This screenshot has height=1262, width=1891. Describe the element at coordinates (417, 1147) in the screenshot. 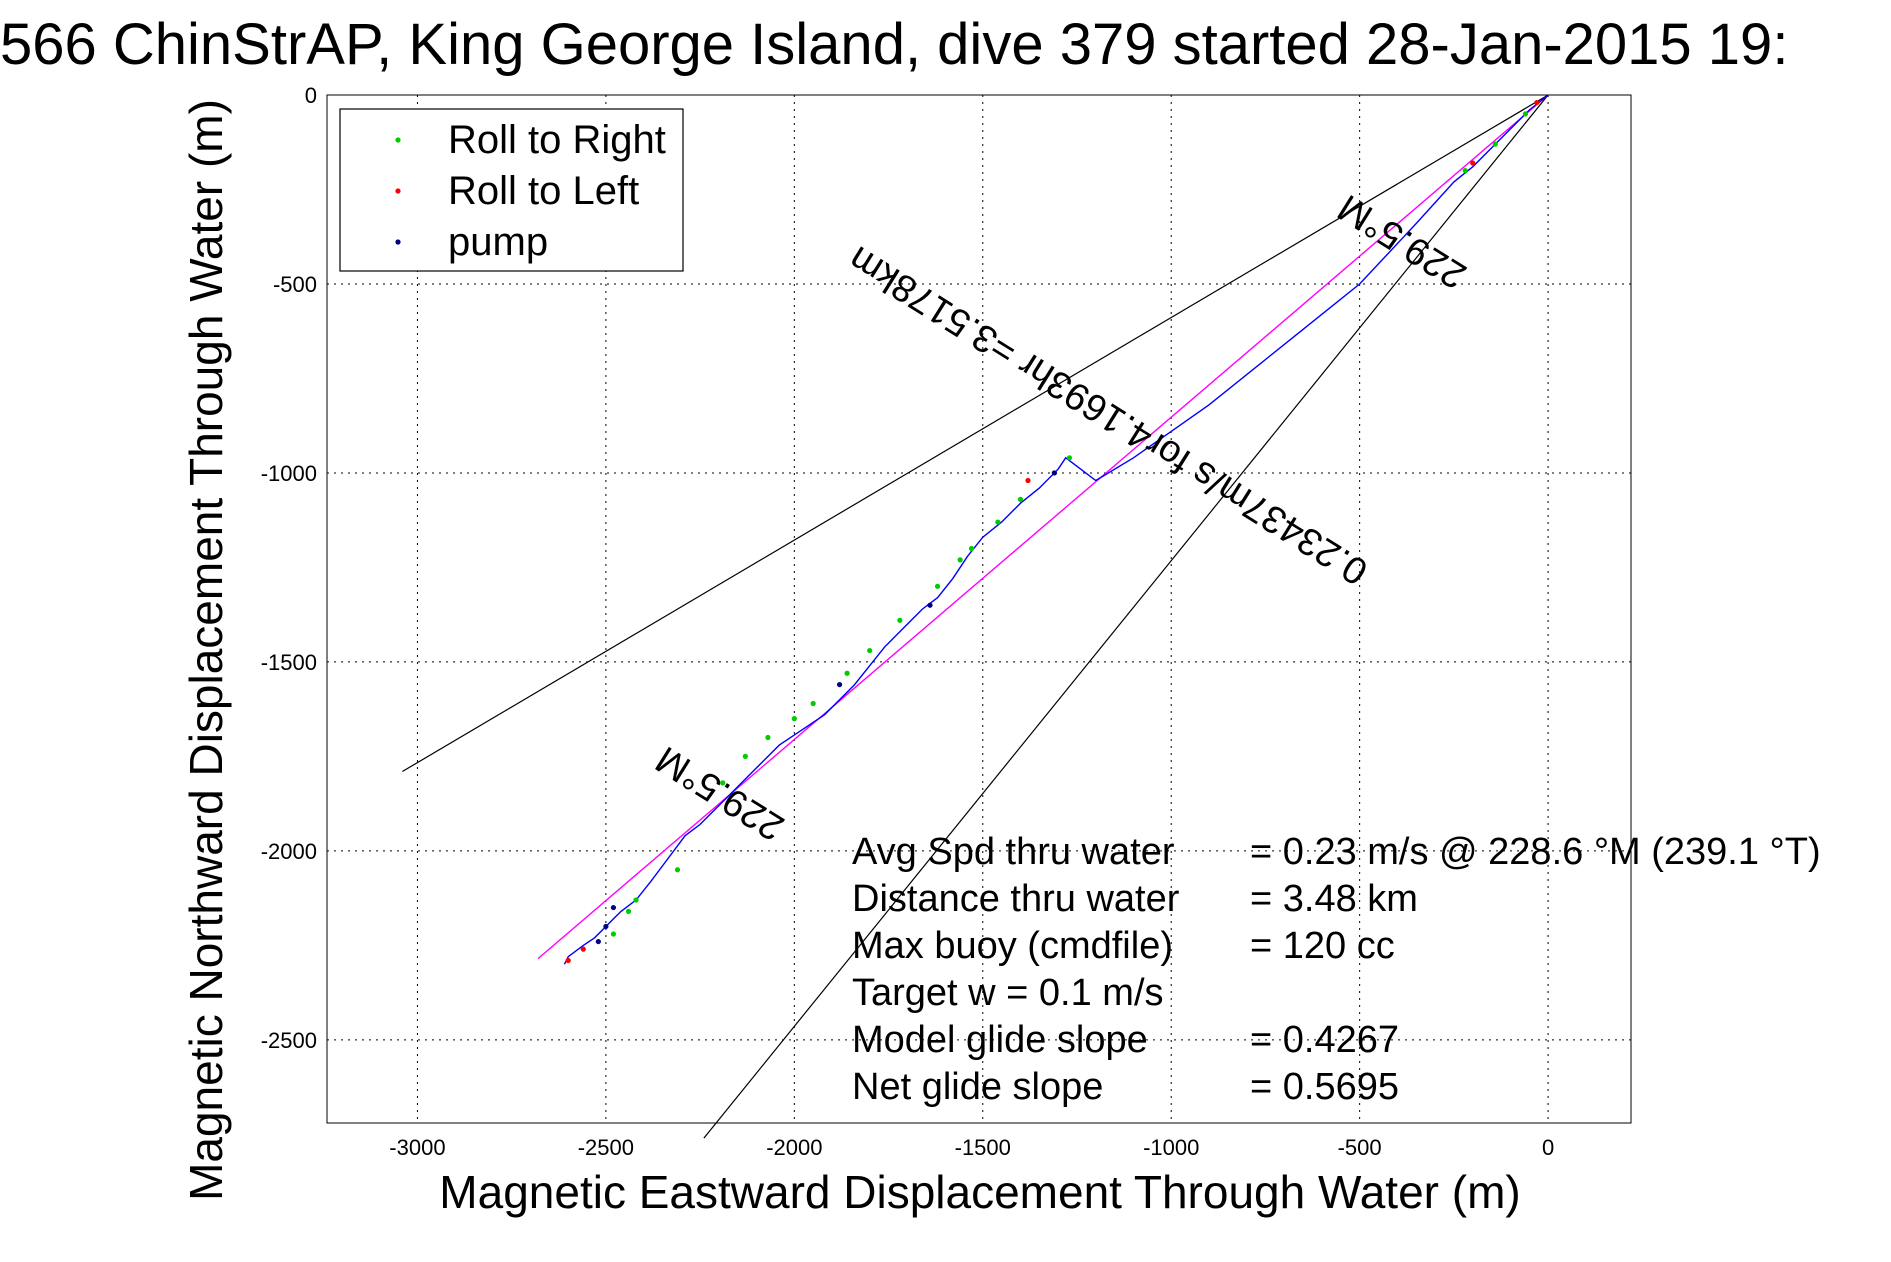

I see `x-tick-label-0: -3000` at that location.